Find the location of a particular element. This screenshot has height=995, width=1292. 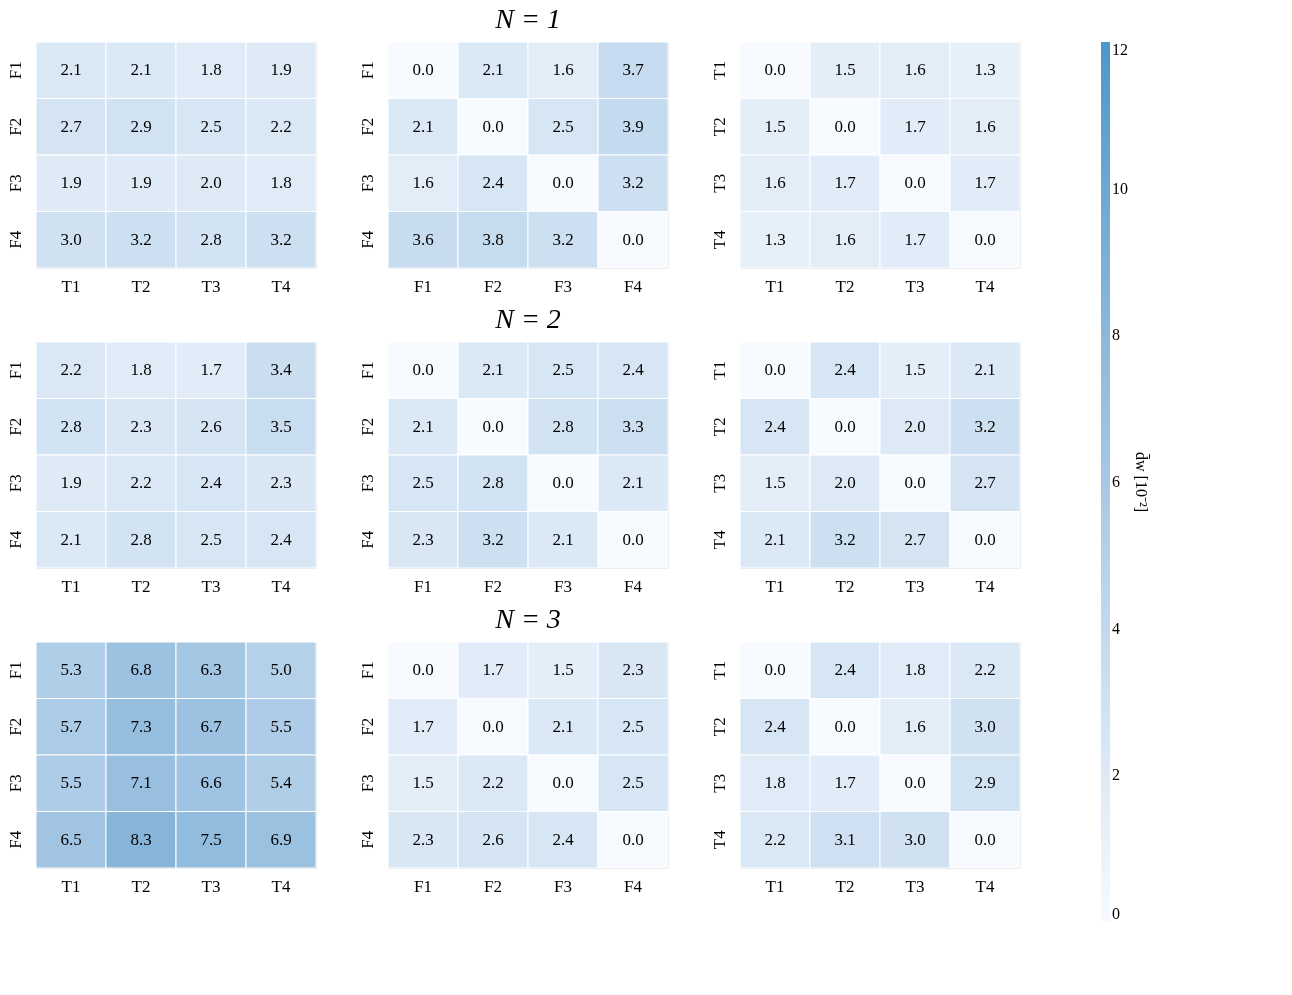

data-label: 3.5 is located at coordinates (281, 426).